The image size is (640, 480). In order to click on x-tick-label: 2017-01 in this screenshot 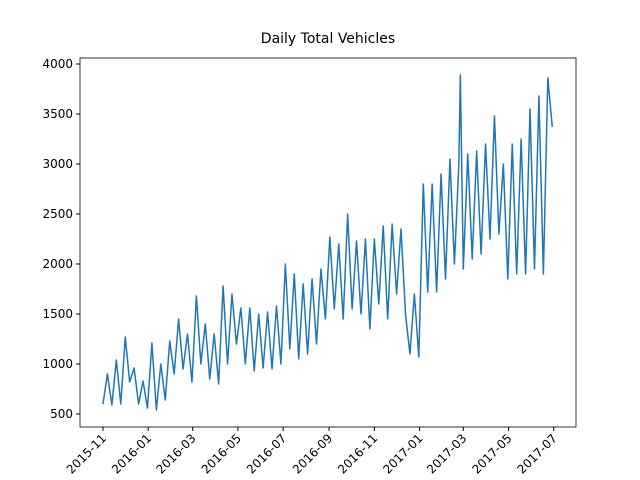, I will do `click(402, 453)`.